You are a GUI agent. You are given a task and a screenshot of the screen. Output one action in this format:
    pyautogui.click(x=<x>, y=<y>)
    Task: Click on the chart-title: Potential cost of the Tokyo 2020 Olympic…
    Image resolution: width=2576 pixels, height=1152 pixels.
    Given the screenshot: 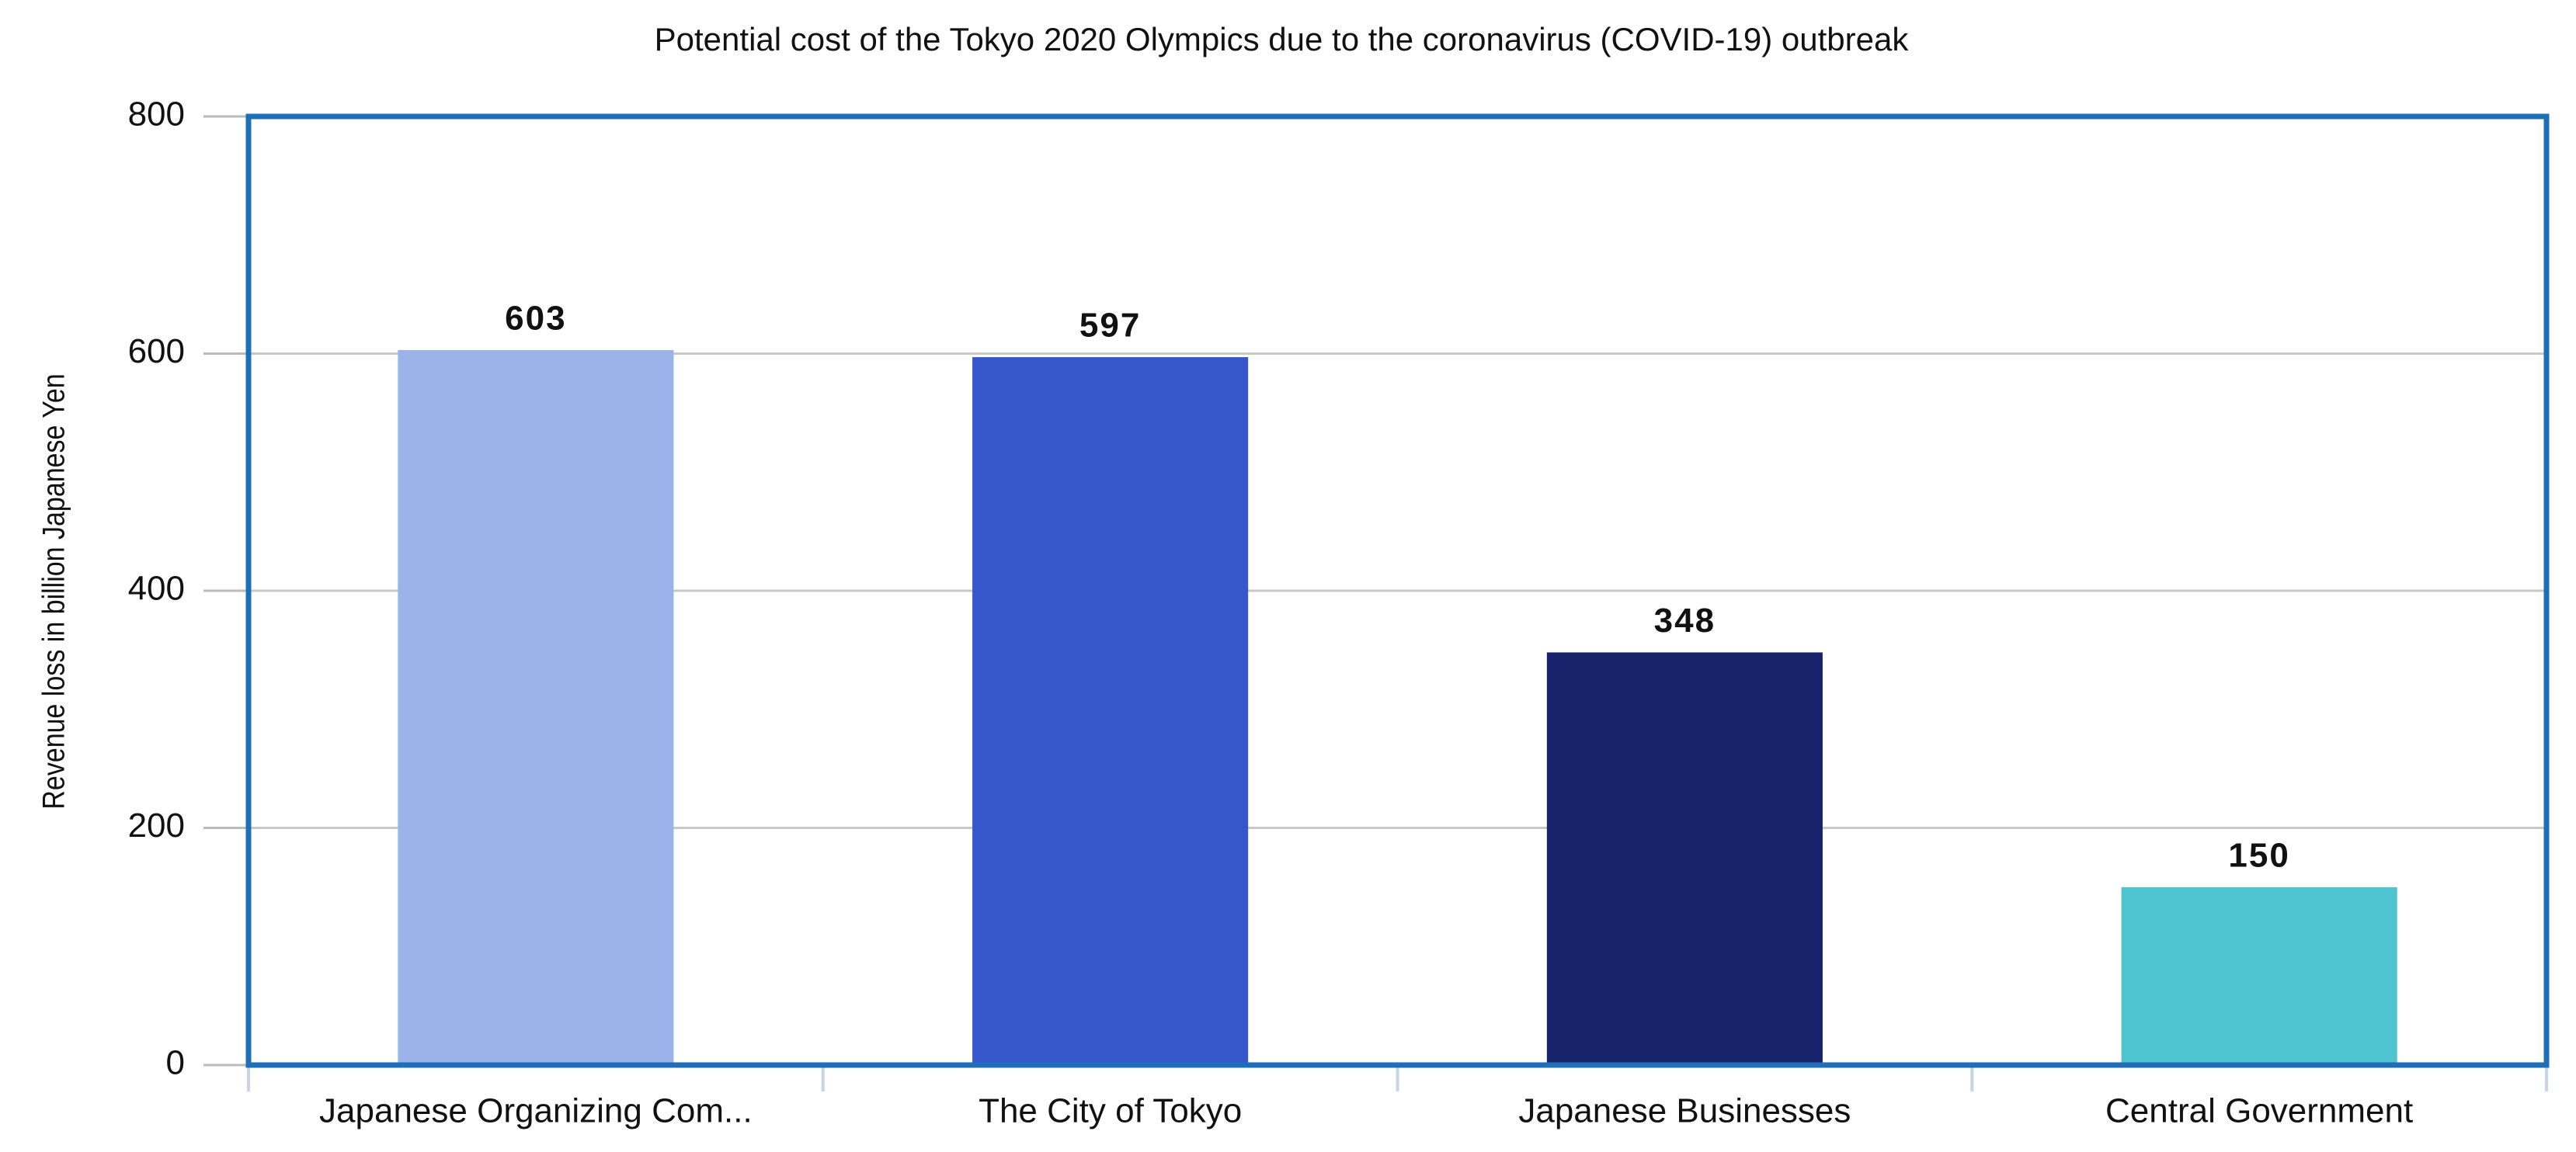 What is the action you would take?
    pyautogui.click(x=1282, y=39)
    